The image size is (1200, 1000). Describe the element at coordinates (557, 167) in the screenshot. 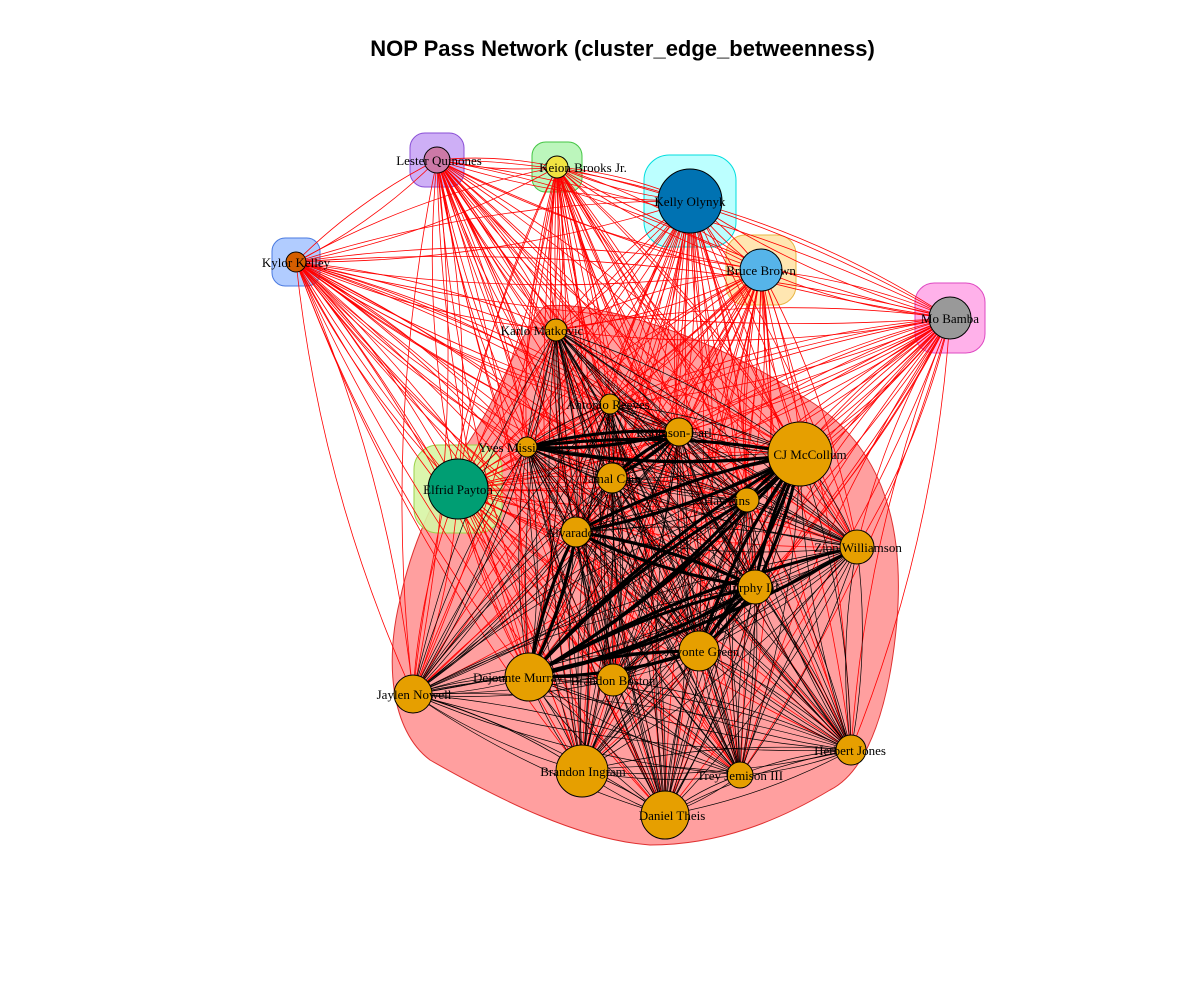

I see `player-node-keion` at that location.